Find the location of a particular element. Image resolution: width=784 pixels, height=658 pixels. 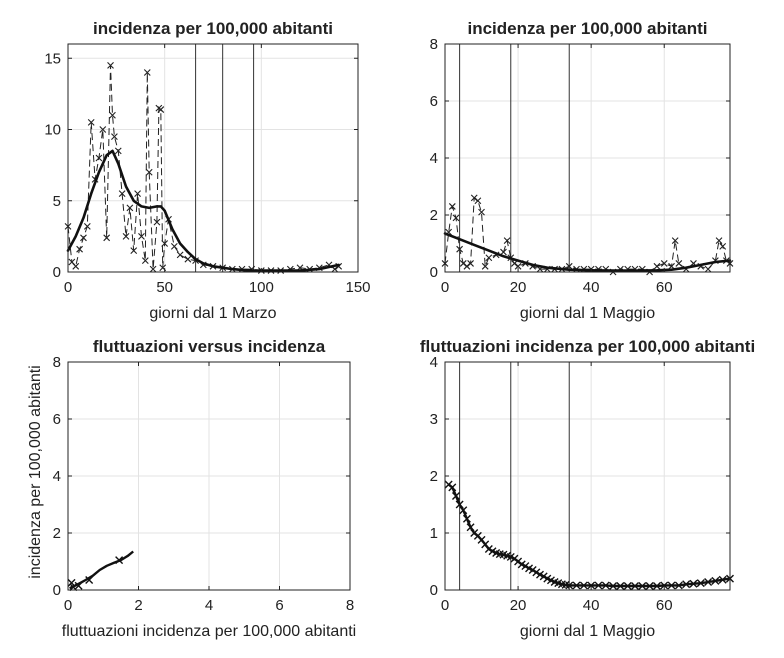

x-tick-label: 50 is located at coordinates (164, 287).